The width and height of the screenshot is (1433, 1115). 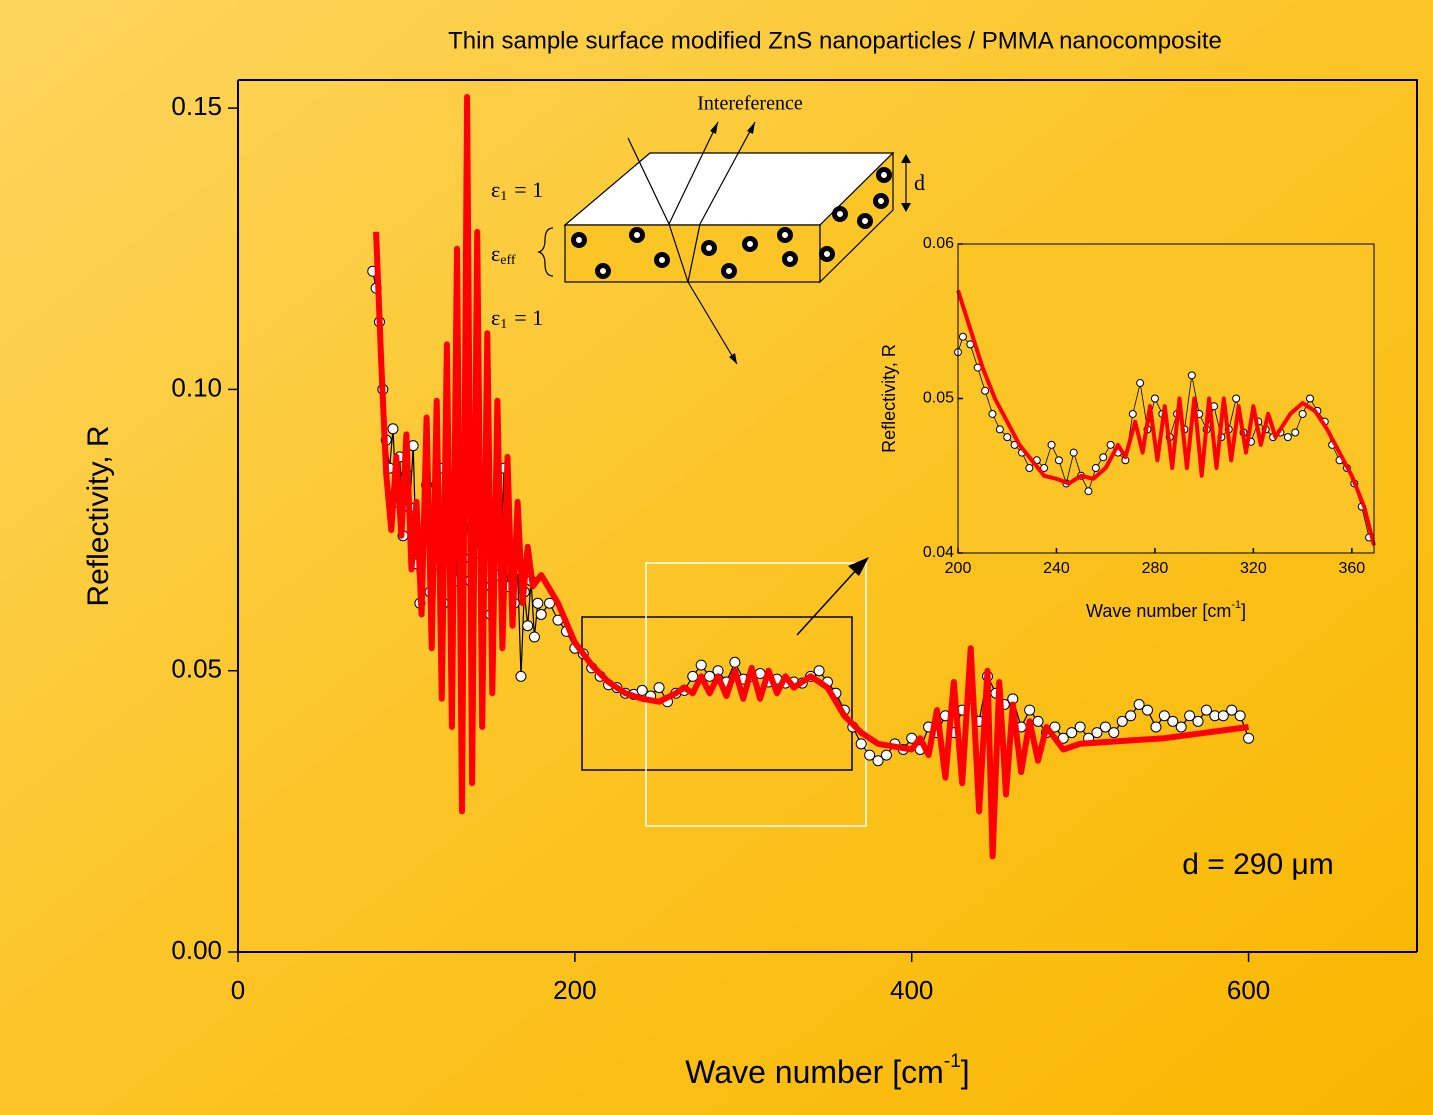 What do you see at coordinates (958, 568) in the screenshot?
I see `x-tick-label: 200` at bounding box center [958, 568].